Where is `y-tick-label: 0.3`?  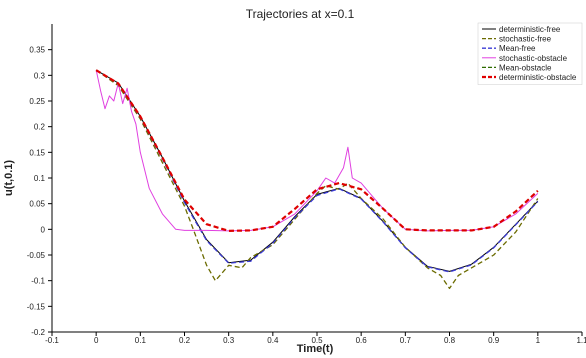 y-tick-label: 0.3 is located at coordinates (40, 75).